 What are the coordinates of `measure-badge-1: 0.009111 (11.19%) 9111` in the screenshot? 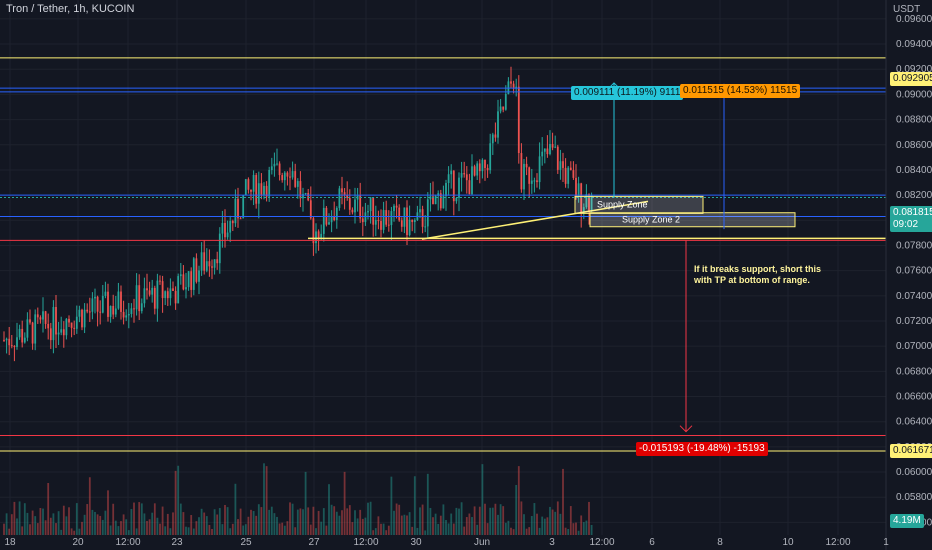 It's located at (627, 93).